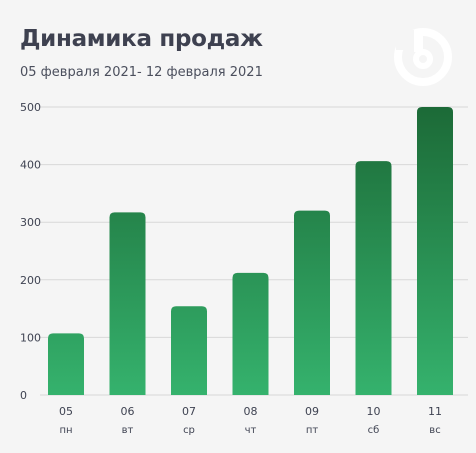 Image resolution: width=476 pixels, height=453 pixels. What do you see at coordinates (141, 72) in the screenshot?
I see `date-range: 05 февраля 2021- 12 февраля 2021` at bounding box center [141, 72].